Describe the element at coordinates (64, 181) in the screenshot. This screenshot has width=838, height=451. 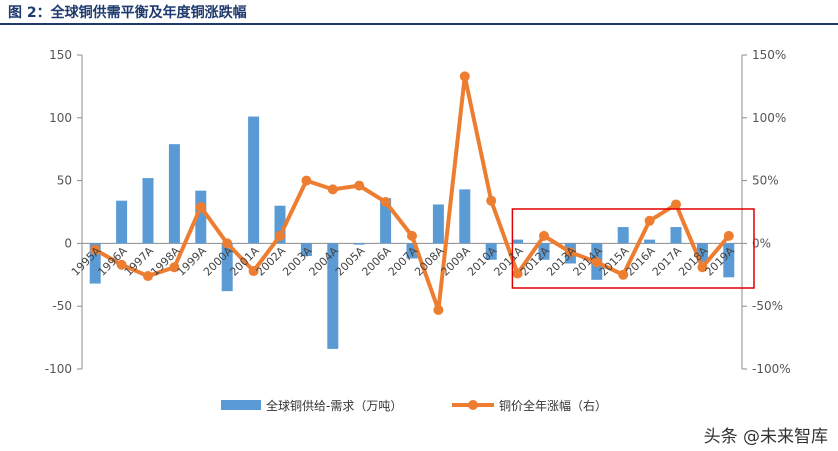
I see `y-left-tick-label: 50` at that location.